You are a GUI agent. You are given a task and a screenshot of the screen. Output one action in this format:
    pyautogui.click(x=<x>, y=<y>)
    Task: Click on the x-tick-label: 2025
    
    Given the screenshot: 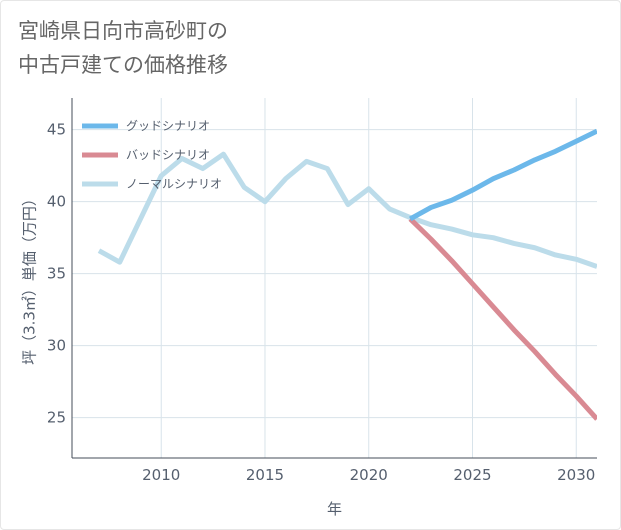 What is the action you would take?
    pyautogui.click(x=472, y=475)
    